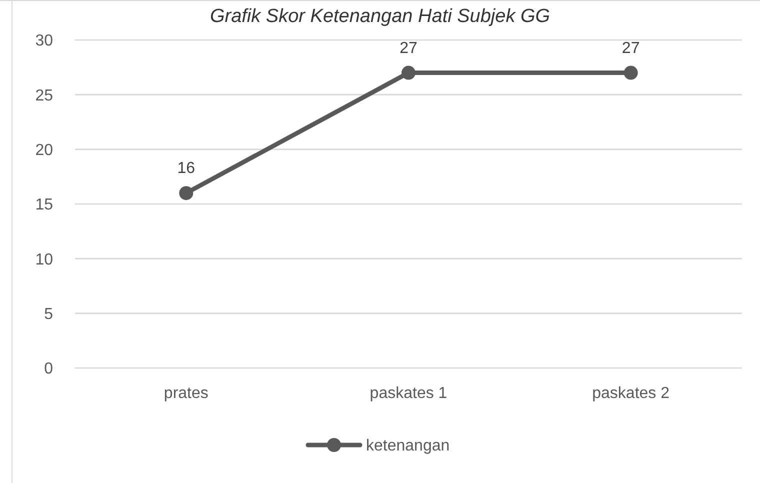 Image resolution: width=760 pixels, height=483 pixels. I want to click on x-tick-label: paskates 2, so click(631, 393).